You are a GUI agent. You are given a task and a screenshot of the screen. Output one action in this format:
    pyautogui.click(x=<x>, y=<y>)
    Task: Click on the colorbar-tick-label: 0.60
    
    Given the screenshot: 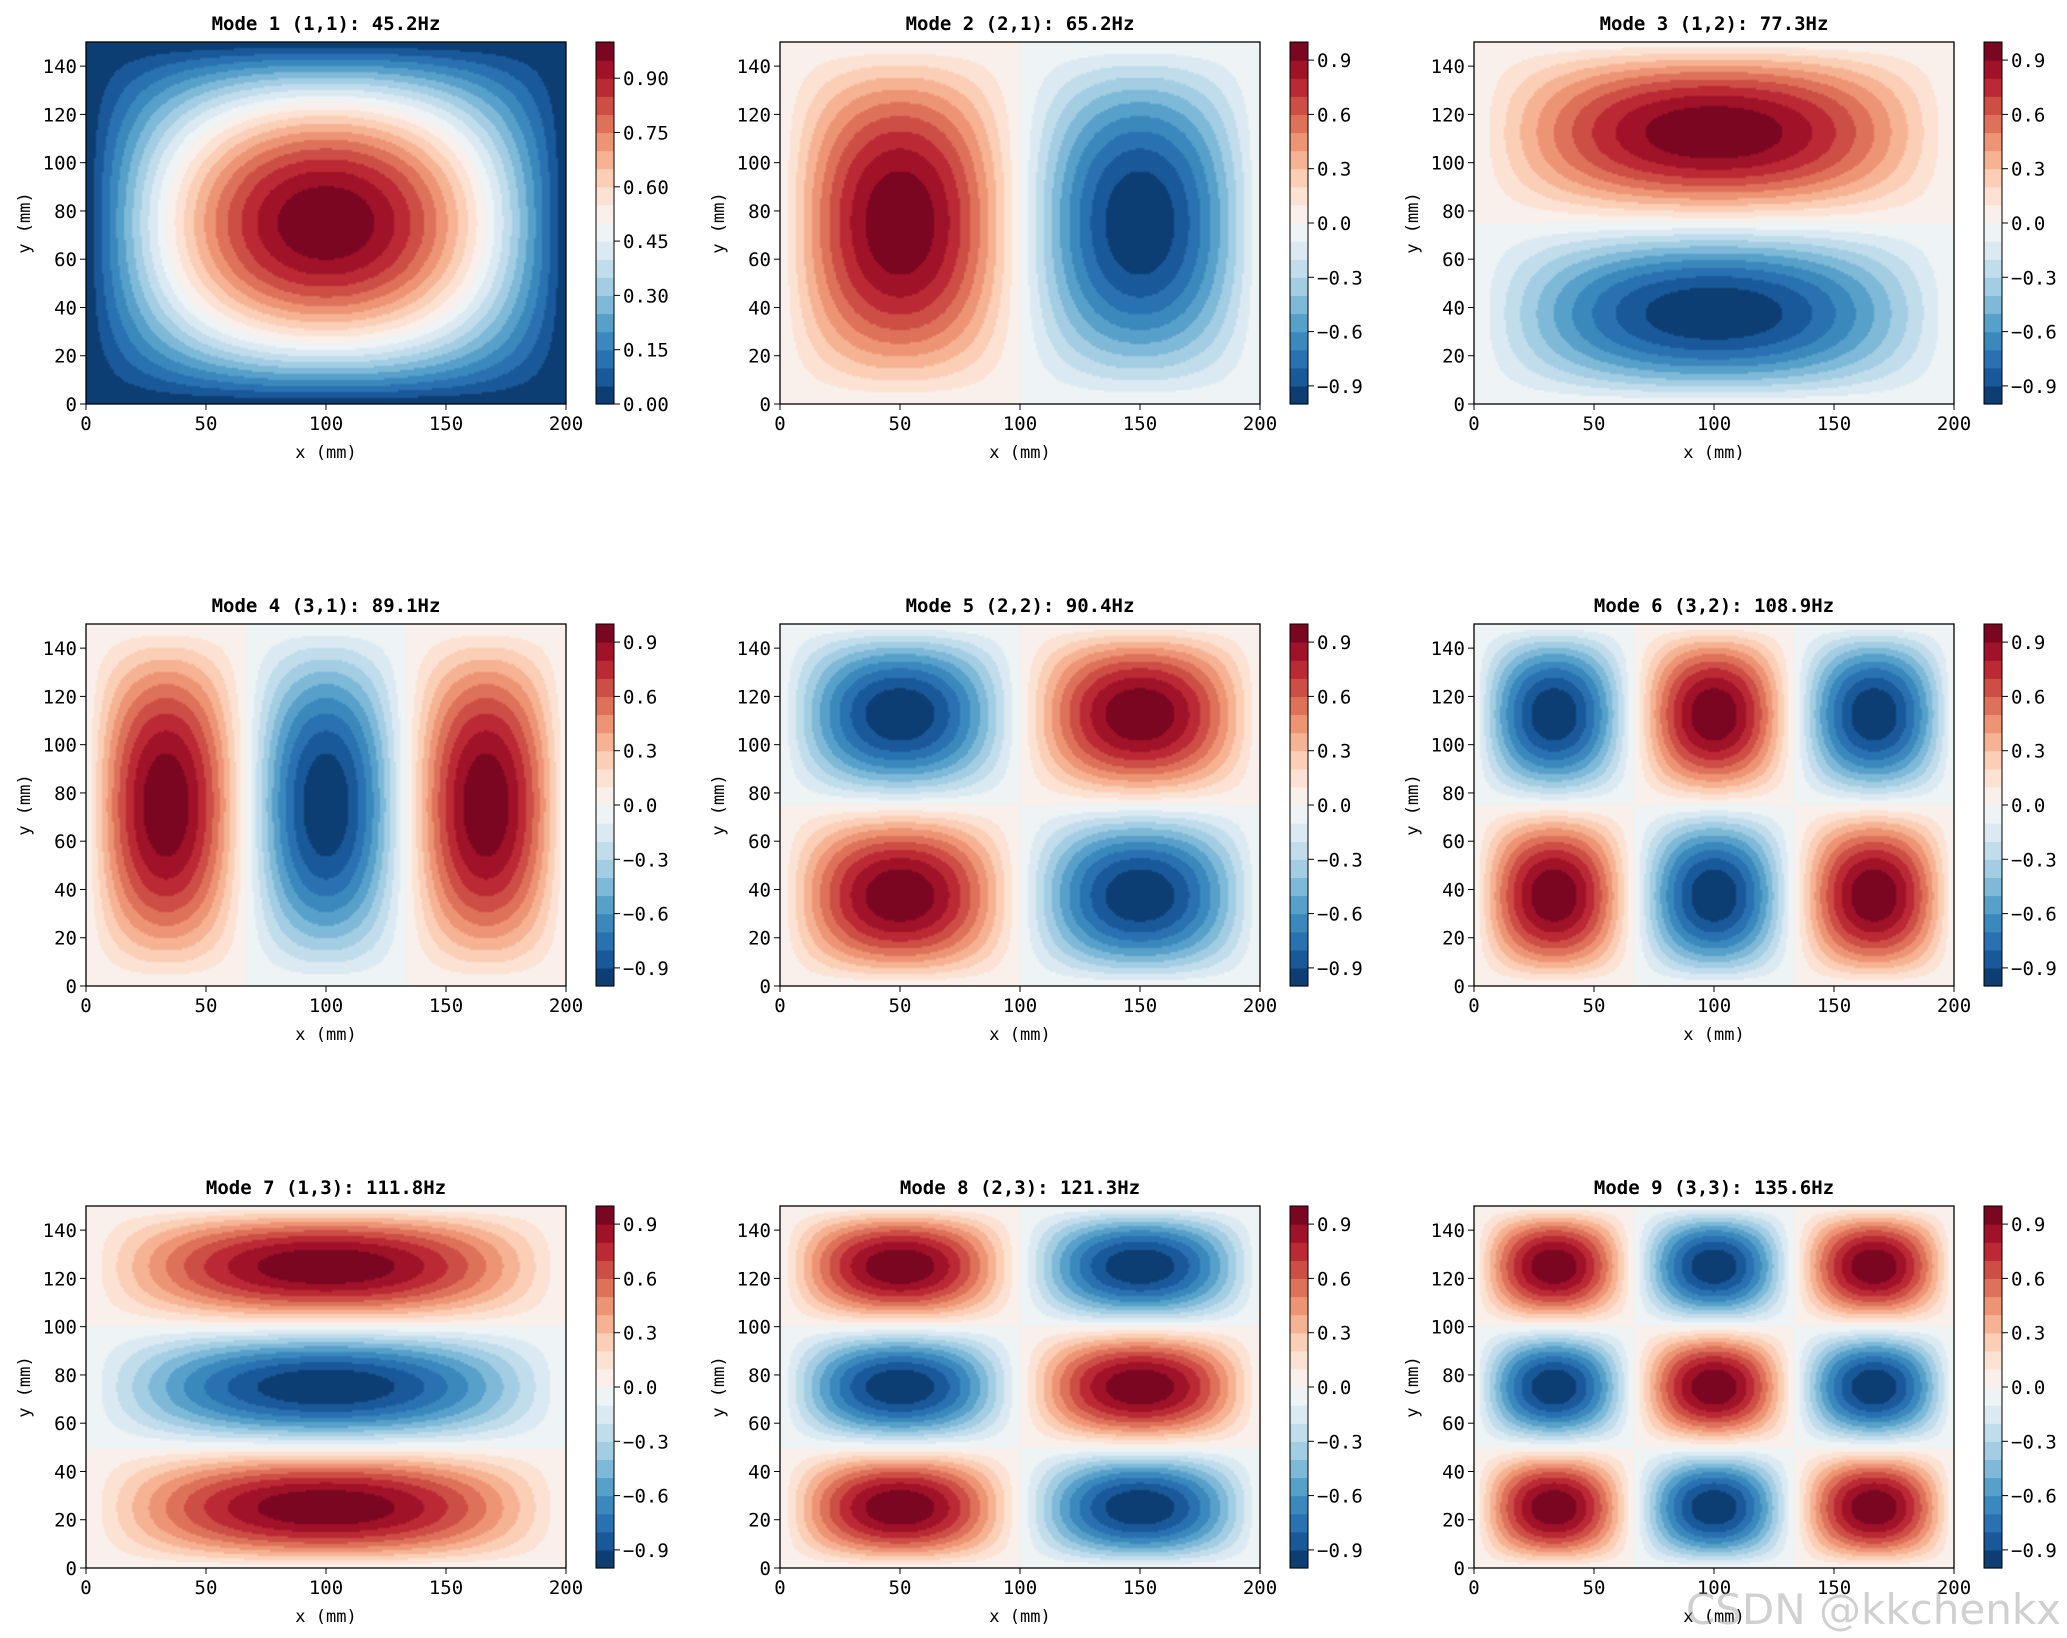 What is the action you would take?
    pyautogui.click(x=646, y=188)
    